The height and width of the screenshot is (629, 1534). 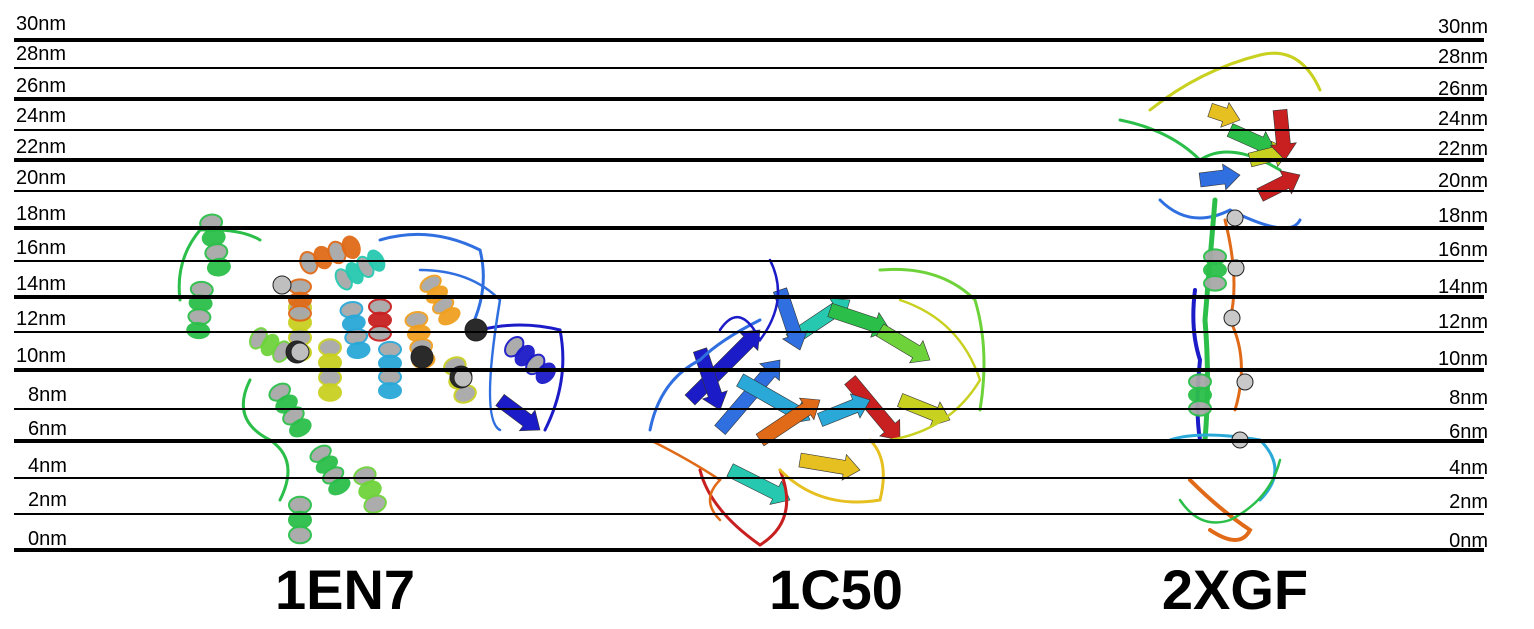 What do you see at coordinates (1462, 359) in the screenshot?
I see `tick-label-right: 10nm` at bounding box center [1462, 359].